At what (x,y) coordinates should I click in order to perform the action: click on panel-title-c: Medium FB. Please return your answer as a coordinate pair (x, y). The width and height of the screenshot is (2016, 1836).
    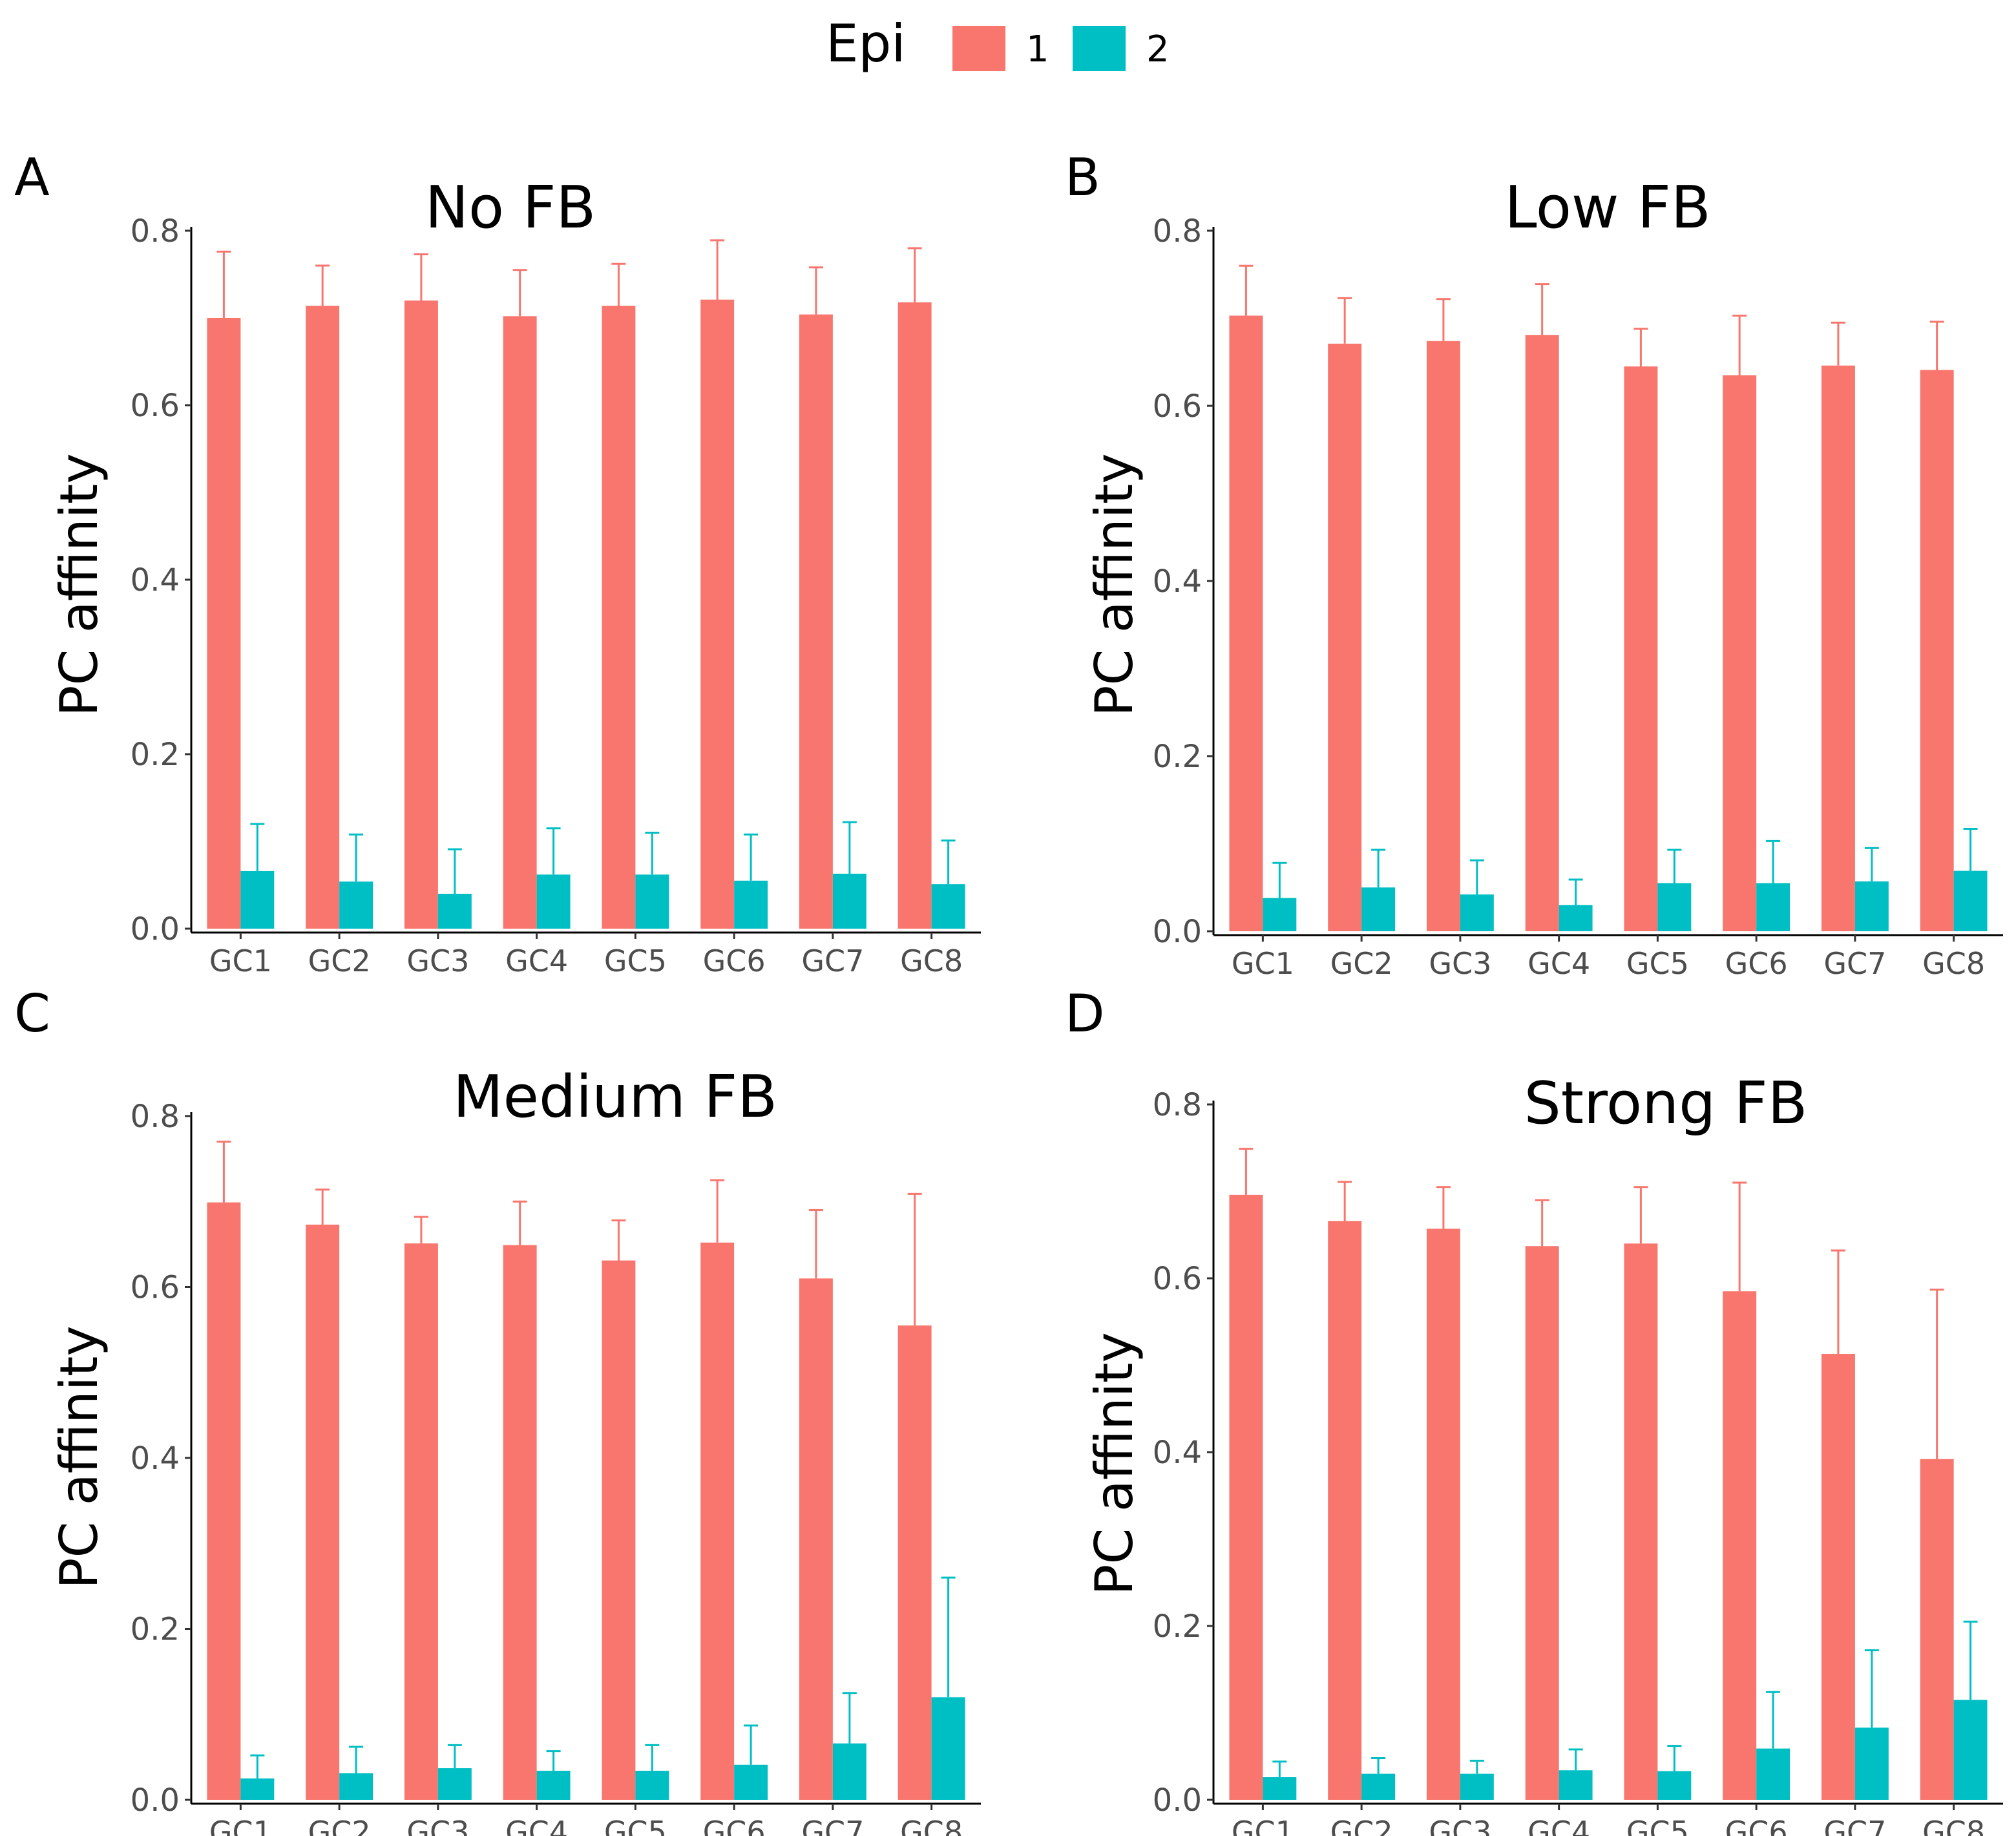
    Looking at the image, I should click on (615, 1097).